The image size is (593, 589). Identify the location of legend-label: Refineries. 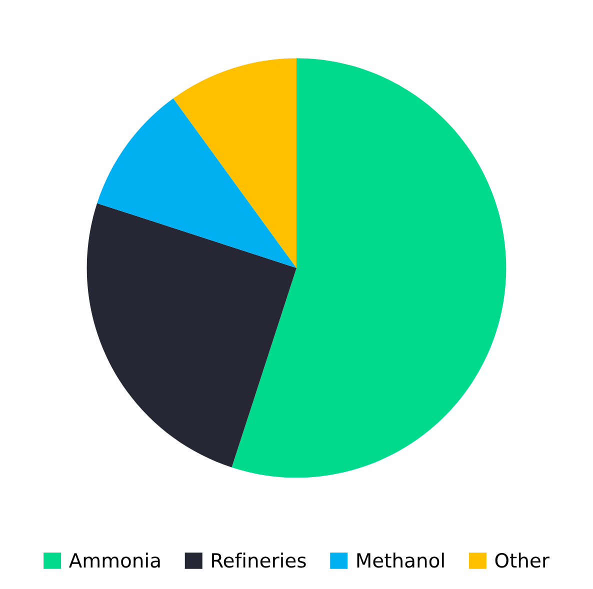
(259, 560).